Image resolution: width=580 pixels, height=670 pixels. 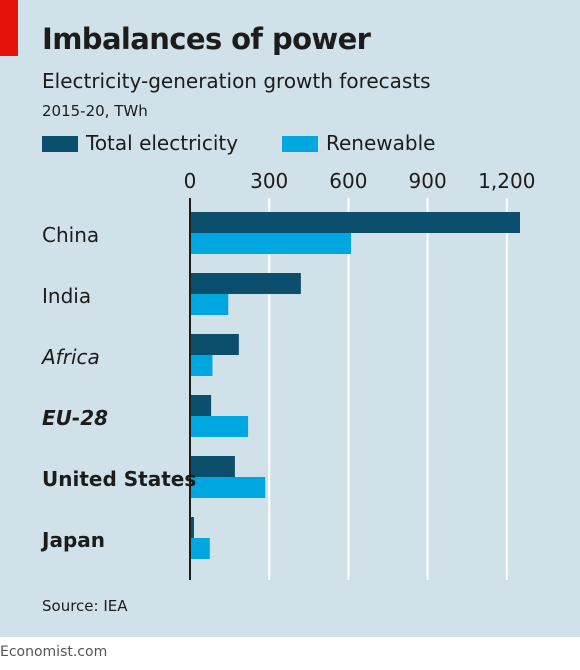 What do you see at coordinates (214, 344) in the screenshot?
I see `bar-total-africa` at bounding box center [214, 344].